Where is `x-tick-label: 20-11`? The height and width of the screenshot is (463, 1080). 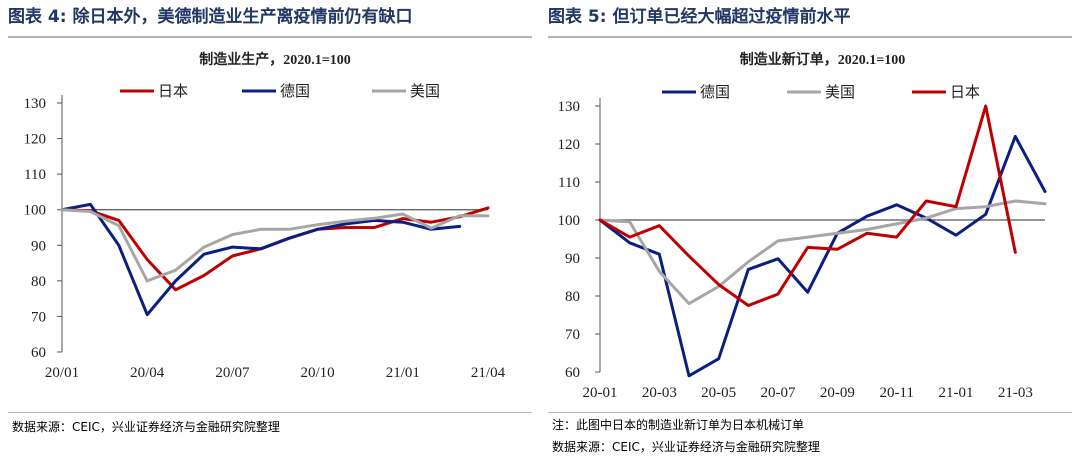 x-tick-label: 20-11 is located at coordinates (896, 393).